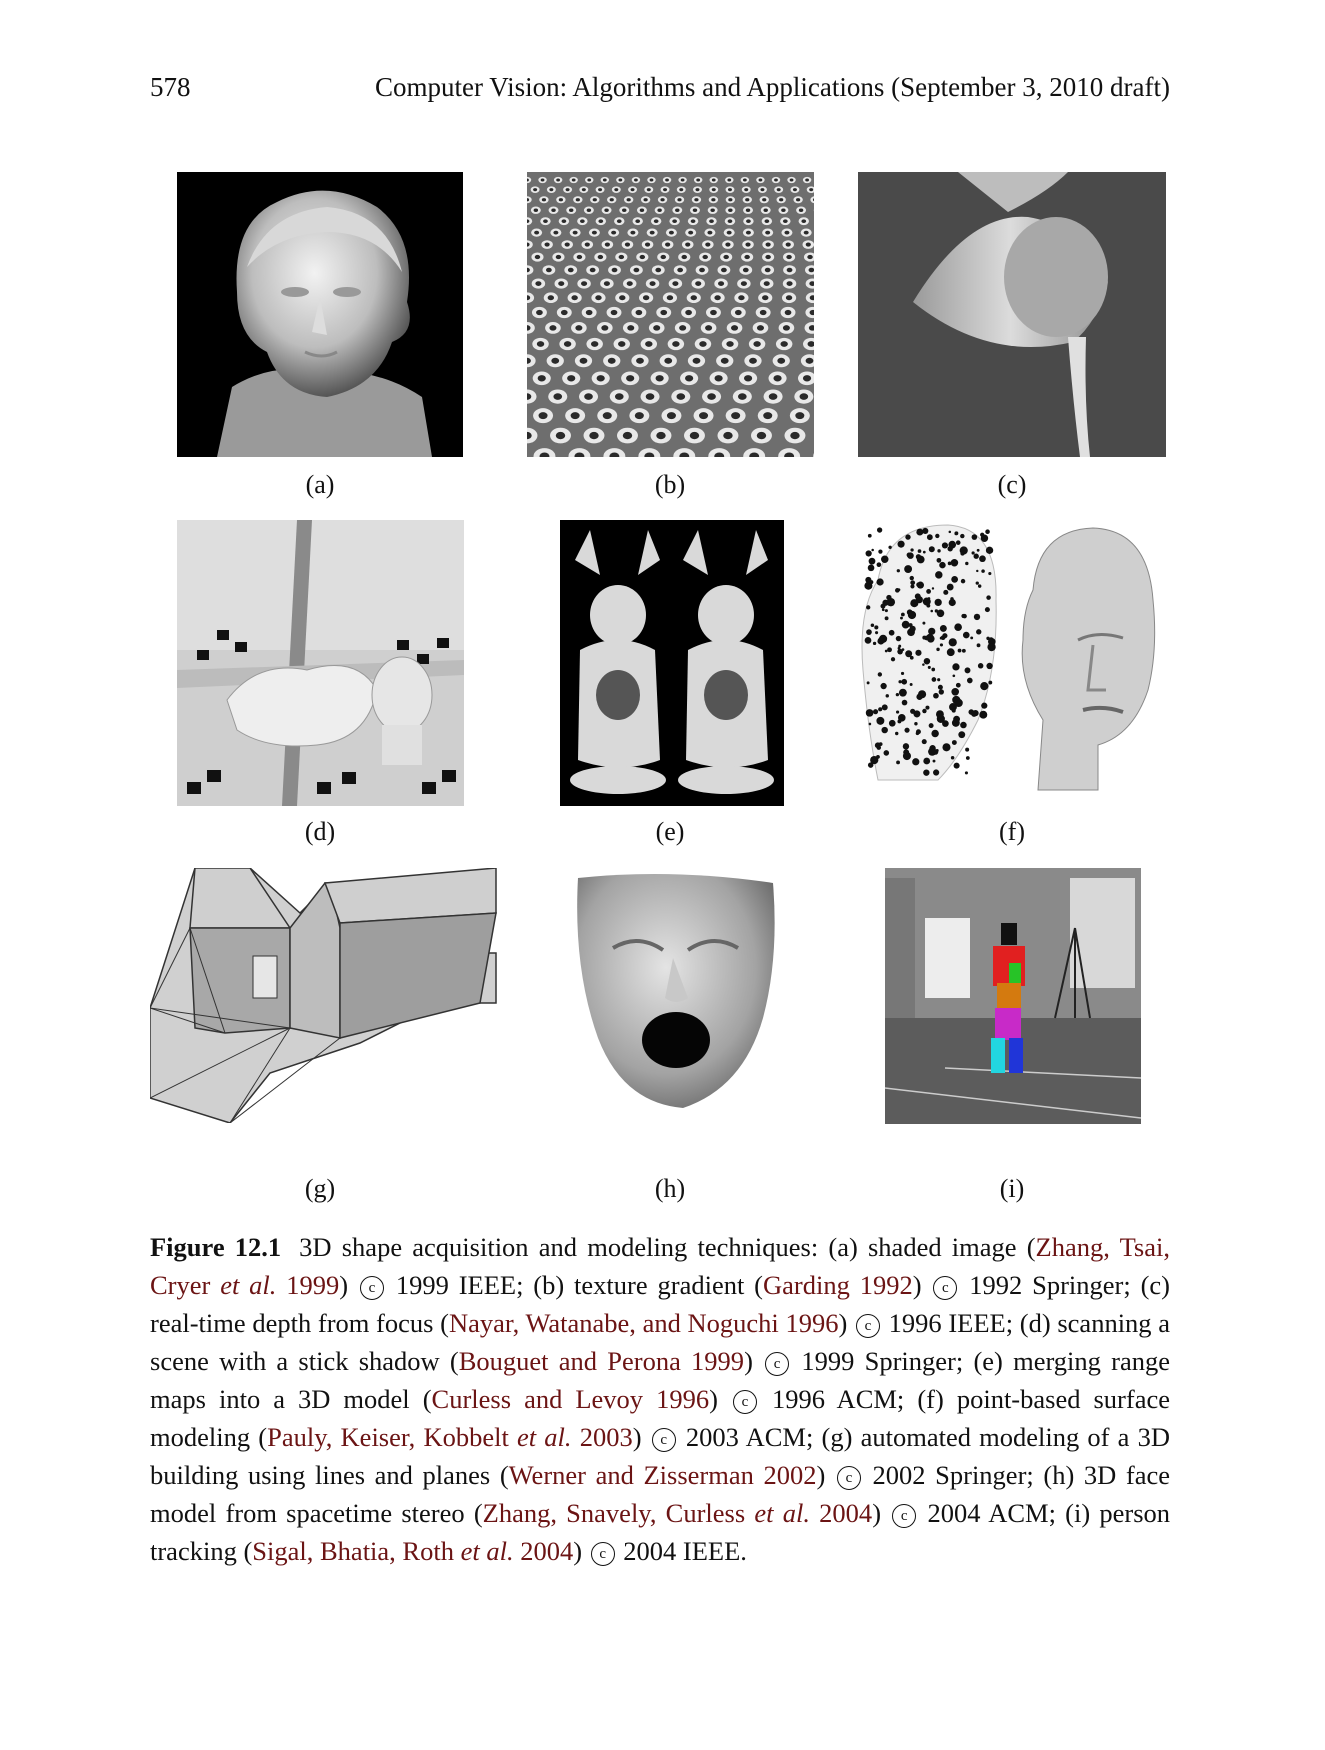  I want to click on citation-link: Werner and Zisserman 2002, so click(662, 1475).